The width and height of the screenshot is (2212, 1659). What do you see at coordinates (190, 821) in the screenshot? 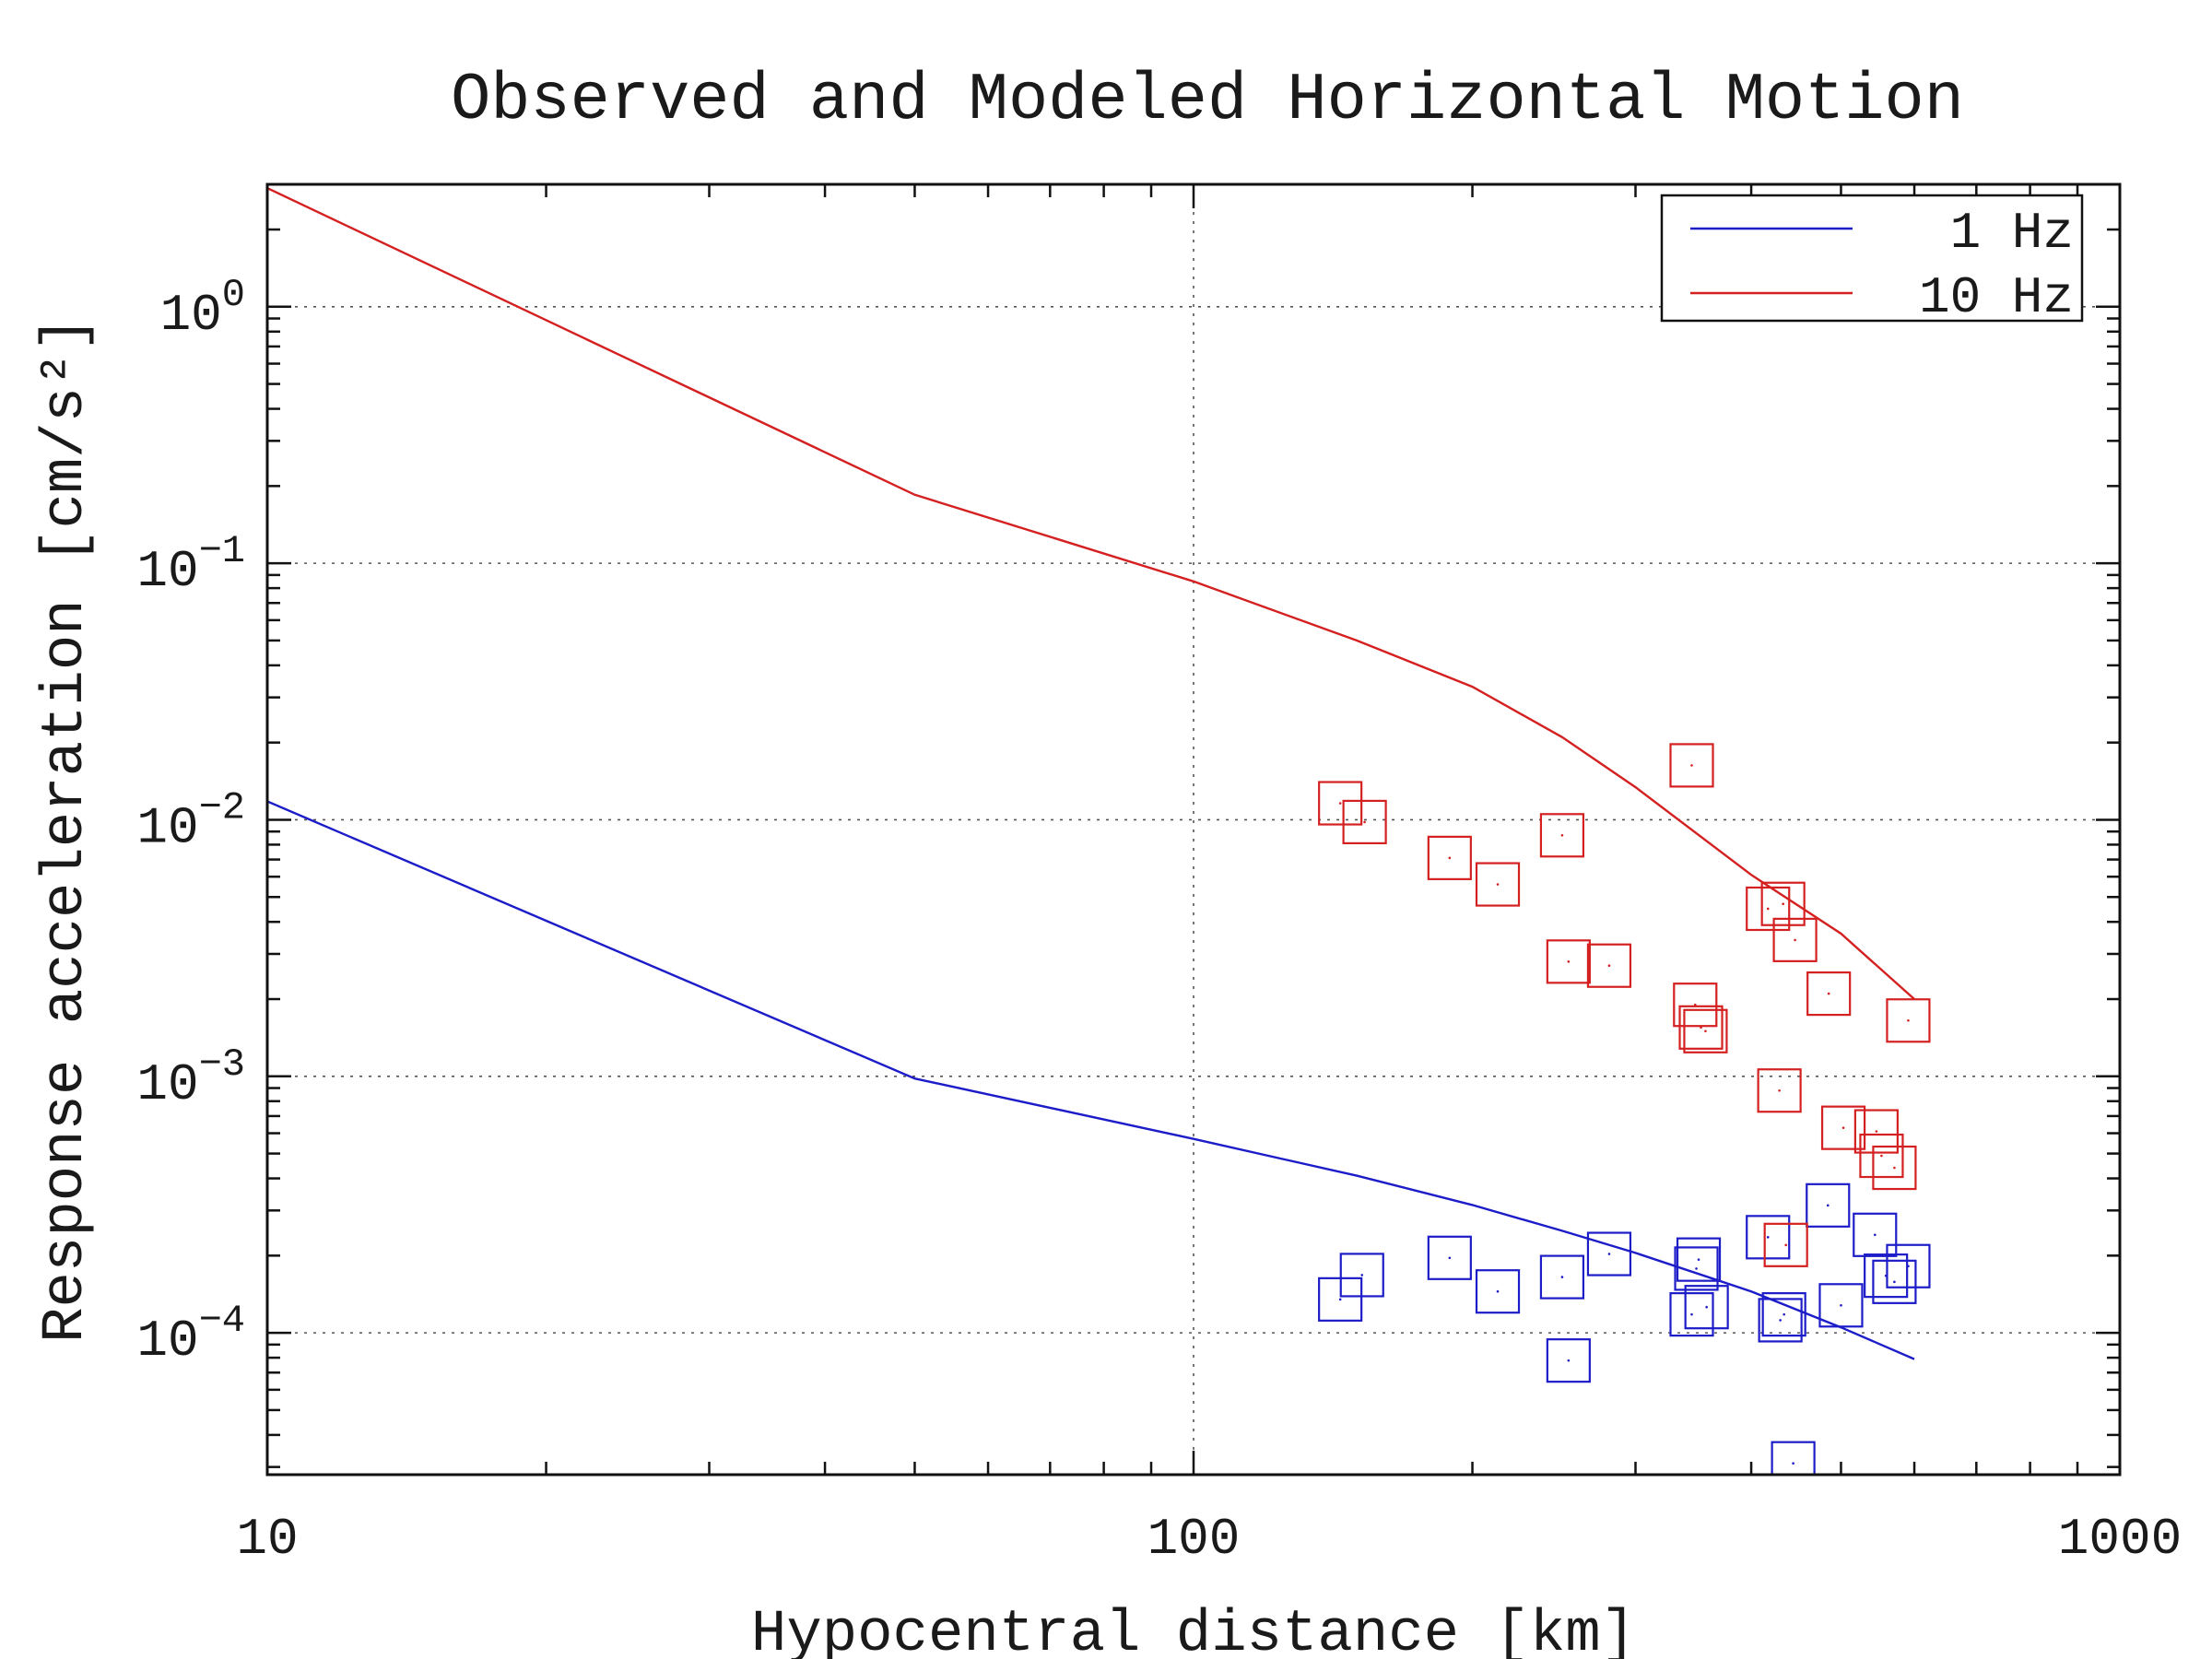
I see `y-tick-label: 10⁻²` at bounding box center [190, 821].